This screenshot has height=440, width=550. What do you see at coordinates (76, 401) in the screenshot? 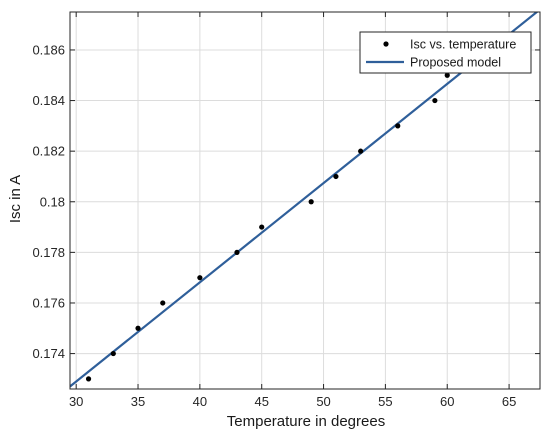
I see `x-tick-label: 30` at bounding box center [76, 401].